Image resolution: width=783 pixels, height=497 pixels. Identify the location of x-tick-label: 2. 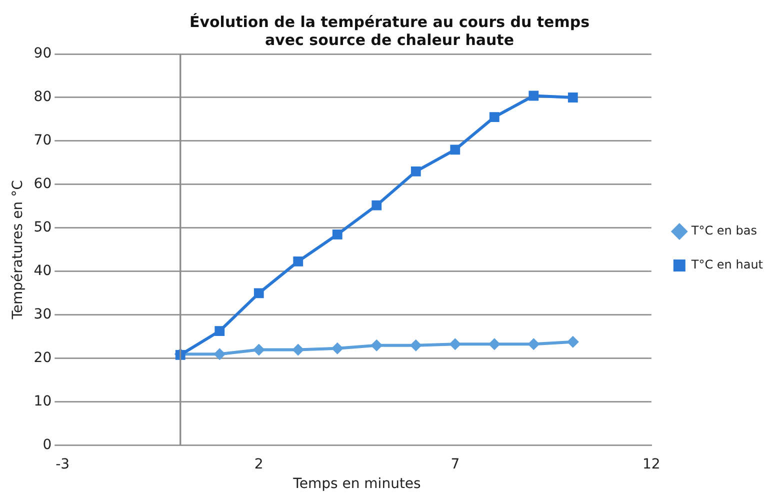
(259, 464).